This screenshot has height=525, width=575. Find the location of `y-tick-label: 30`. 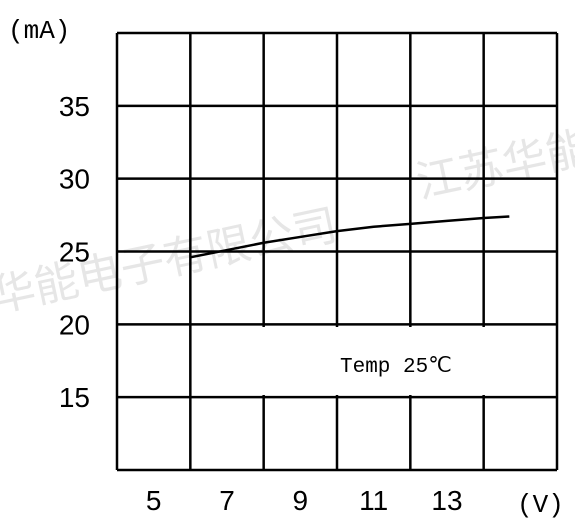

y-tick-label: 30 is located at coordinates (74, 179).